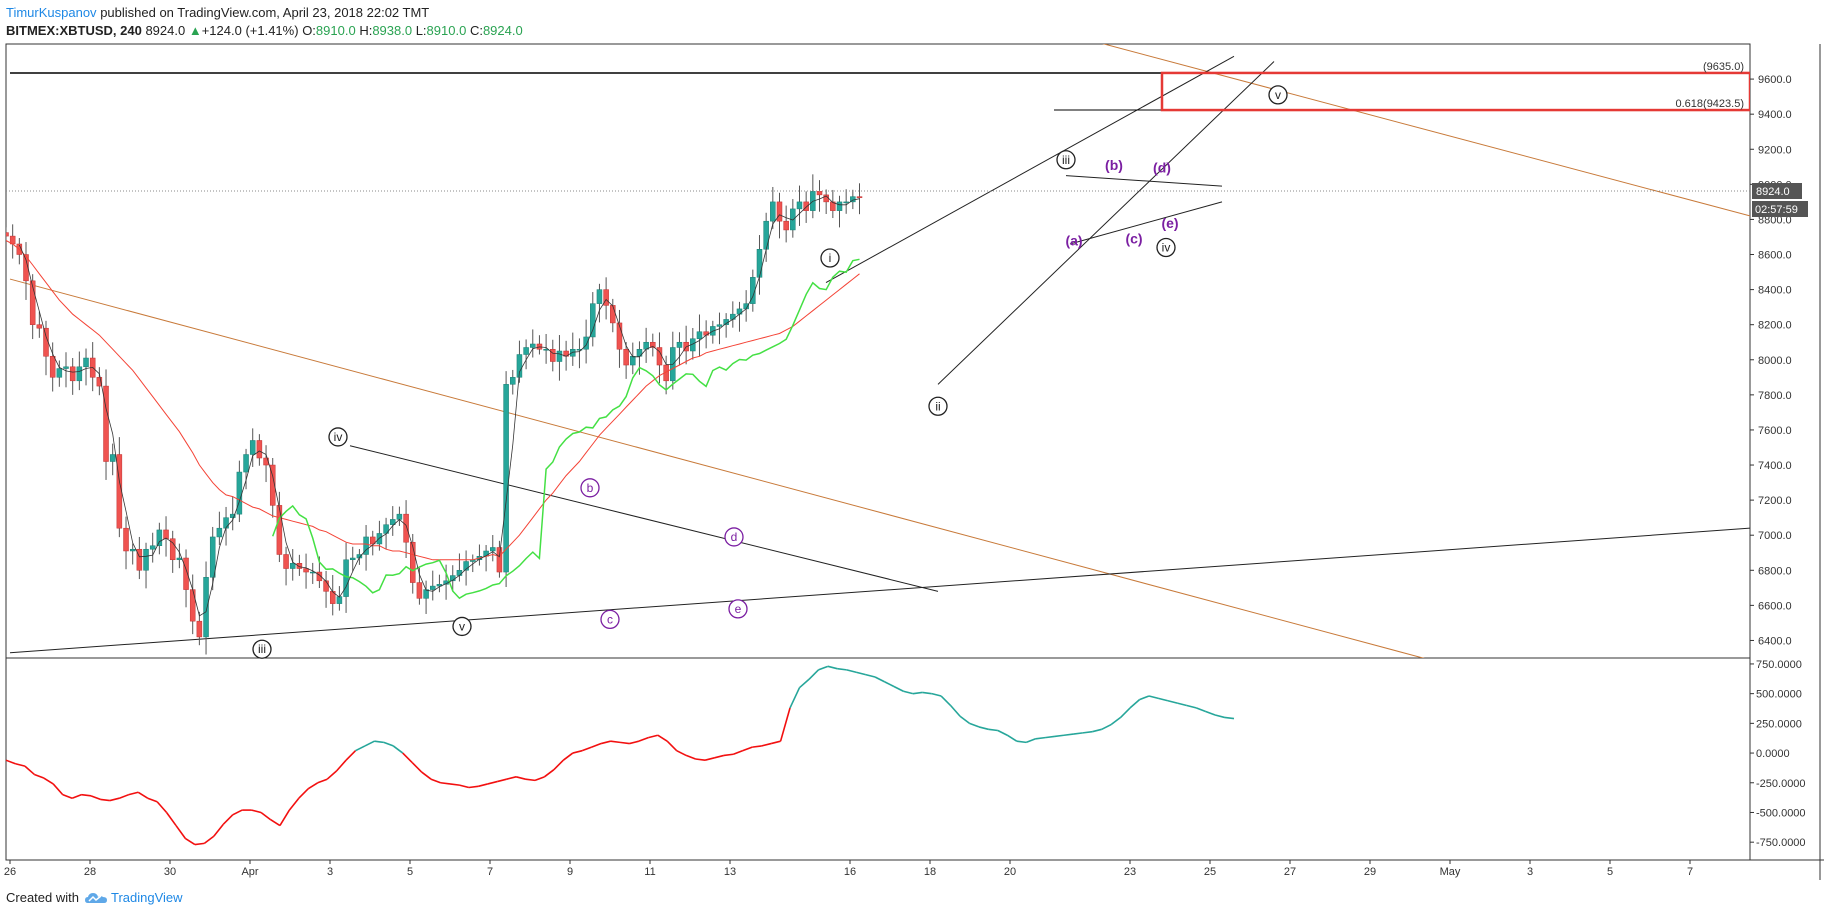 Image resolution: width=1824 pixels, height=917 pixels. What do you see at coordinates (937, 406) in the screenshot?
I see `wave-label: ii` at bounding box center [937, 406].